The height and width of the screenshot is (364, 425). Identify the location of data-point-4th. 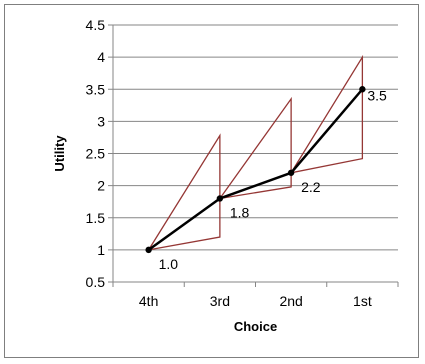
(148, 250).